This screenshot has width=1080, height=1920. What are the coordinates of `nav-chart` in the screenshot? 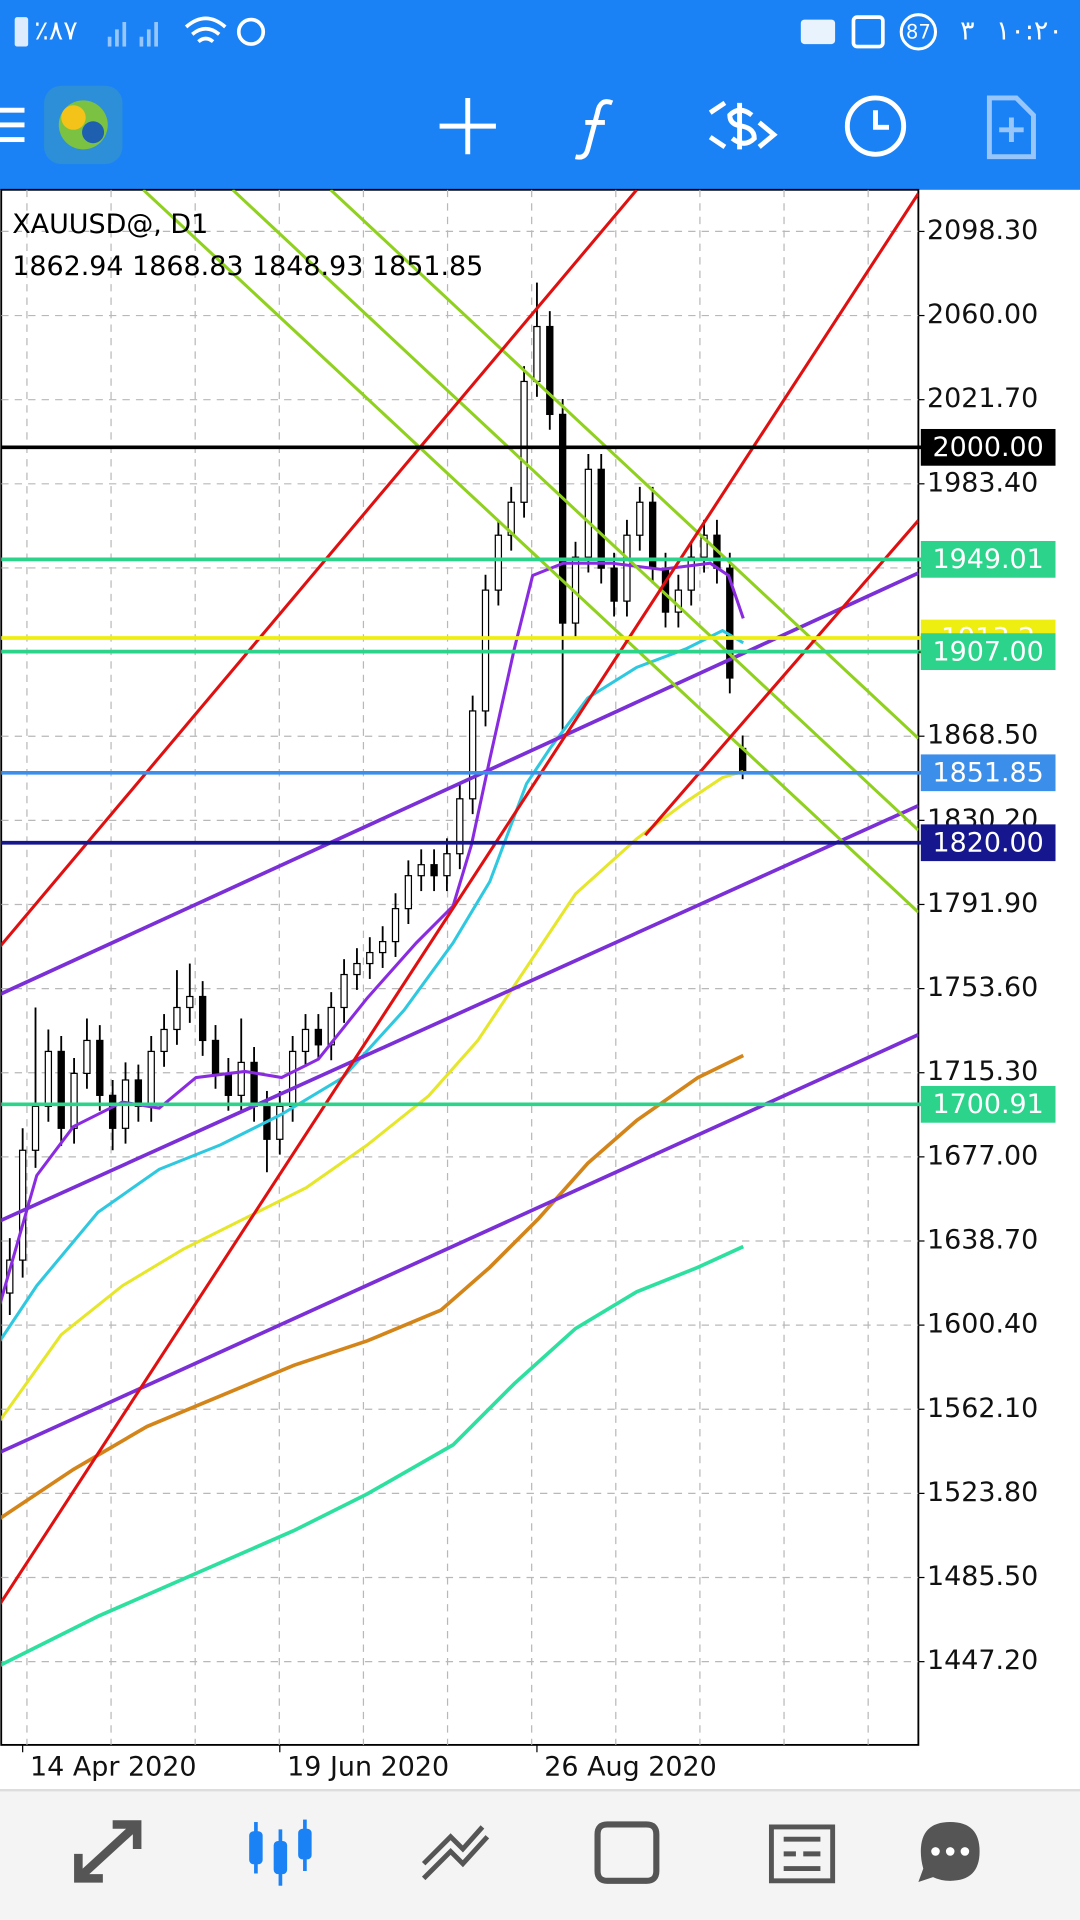 It's located at (280, 1852).